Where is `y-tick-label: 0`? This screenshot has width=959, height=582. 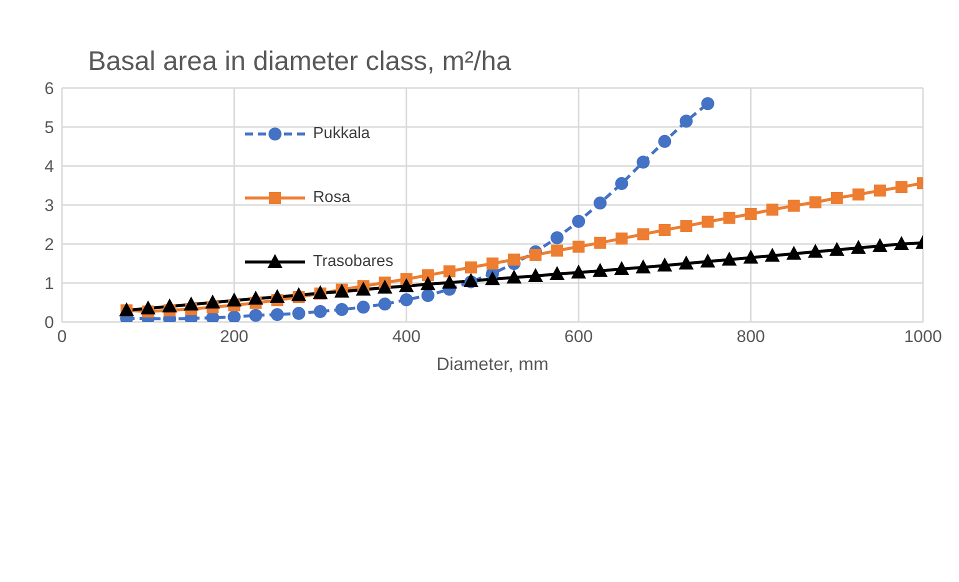 y-tick-label: 0 is located at coordinates (49, 322).